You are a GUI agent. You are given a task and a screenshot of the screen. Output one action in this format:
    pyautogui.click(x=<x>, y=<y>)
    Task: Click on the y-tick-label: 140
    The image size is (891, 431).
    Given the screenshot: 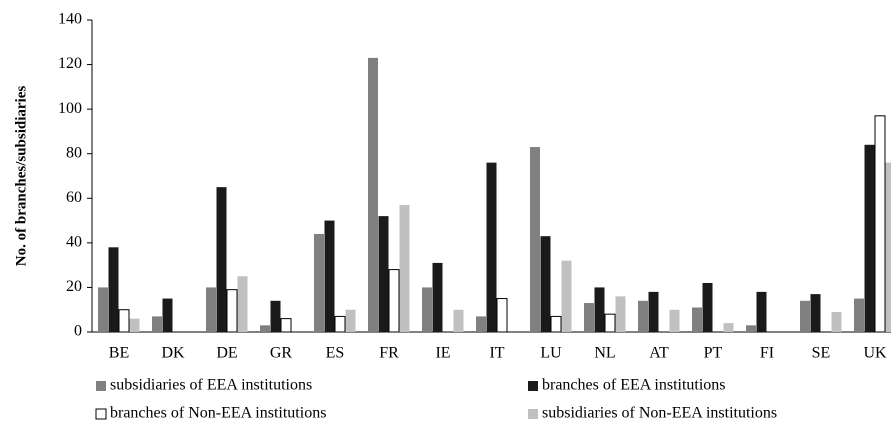 What is the action you would take?
    pyautogui.click(x=70, y=19)
    